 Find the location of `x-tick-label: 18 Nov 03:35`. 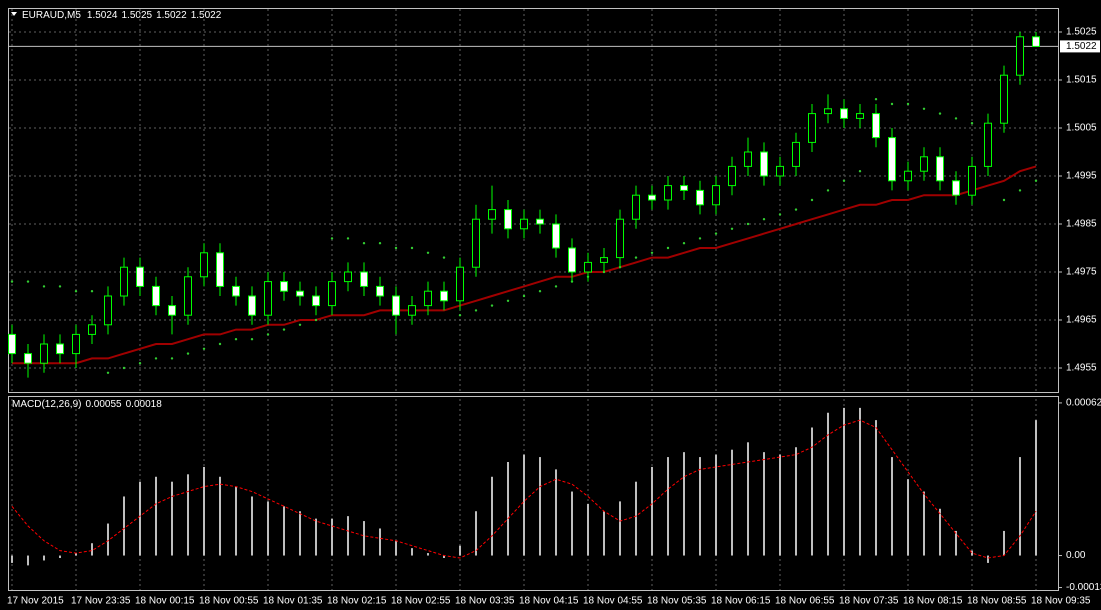

x-tick-label: 18 Nov 03:35 is located at coordinates (485, 601).